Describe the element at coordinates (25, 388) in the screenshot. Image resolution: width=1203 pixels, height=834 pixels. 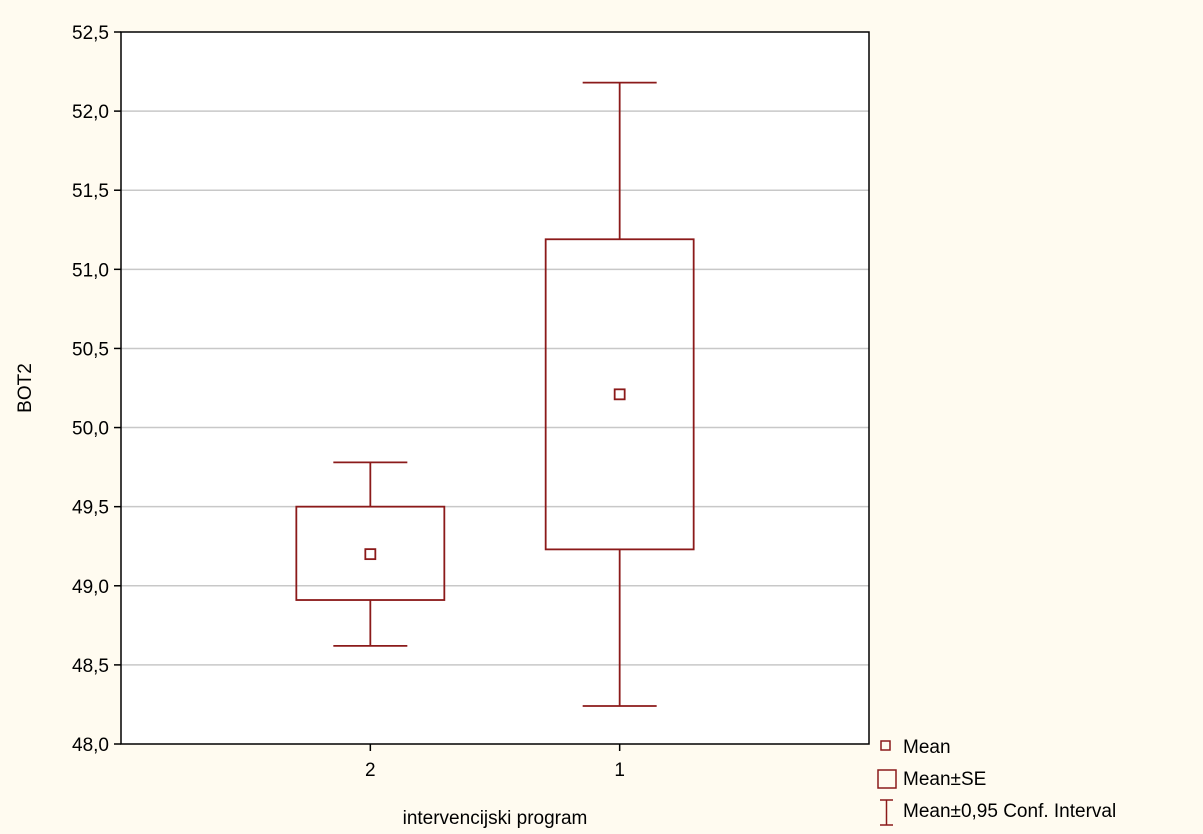
I see `y-axis-title: BOT2` at that location.